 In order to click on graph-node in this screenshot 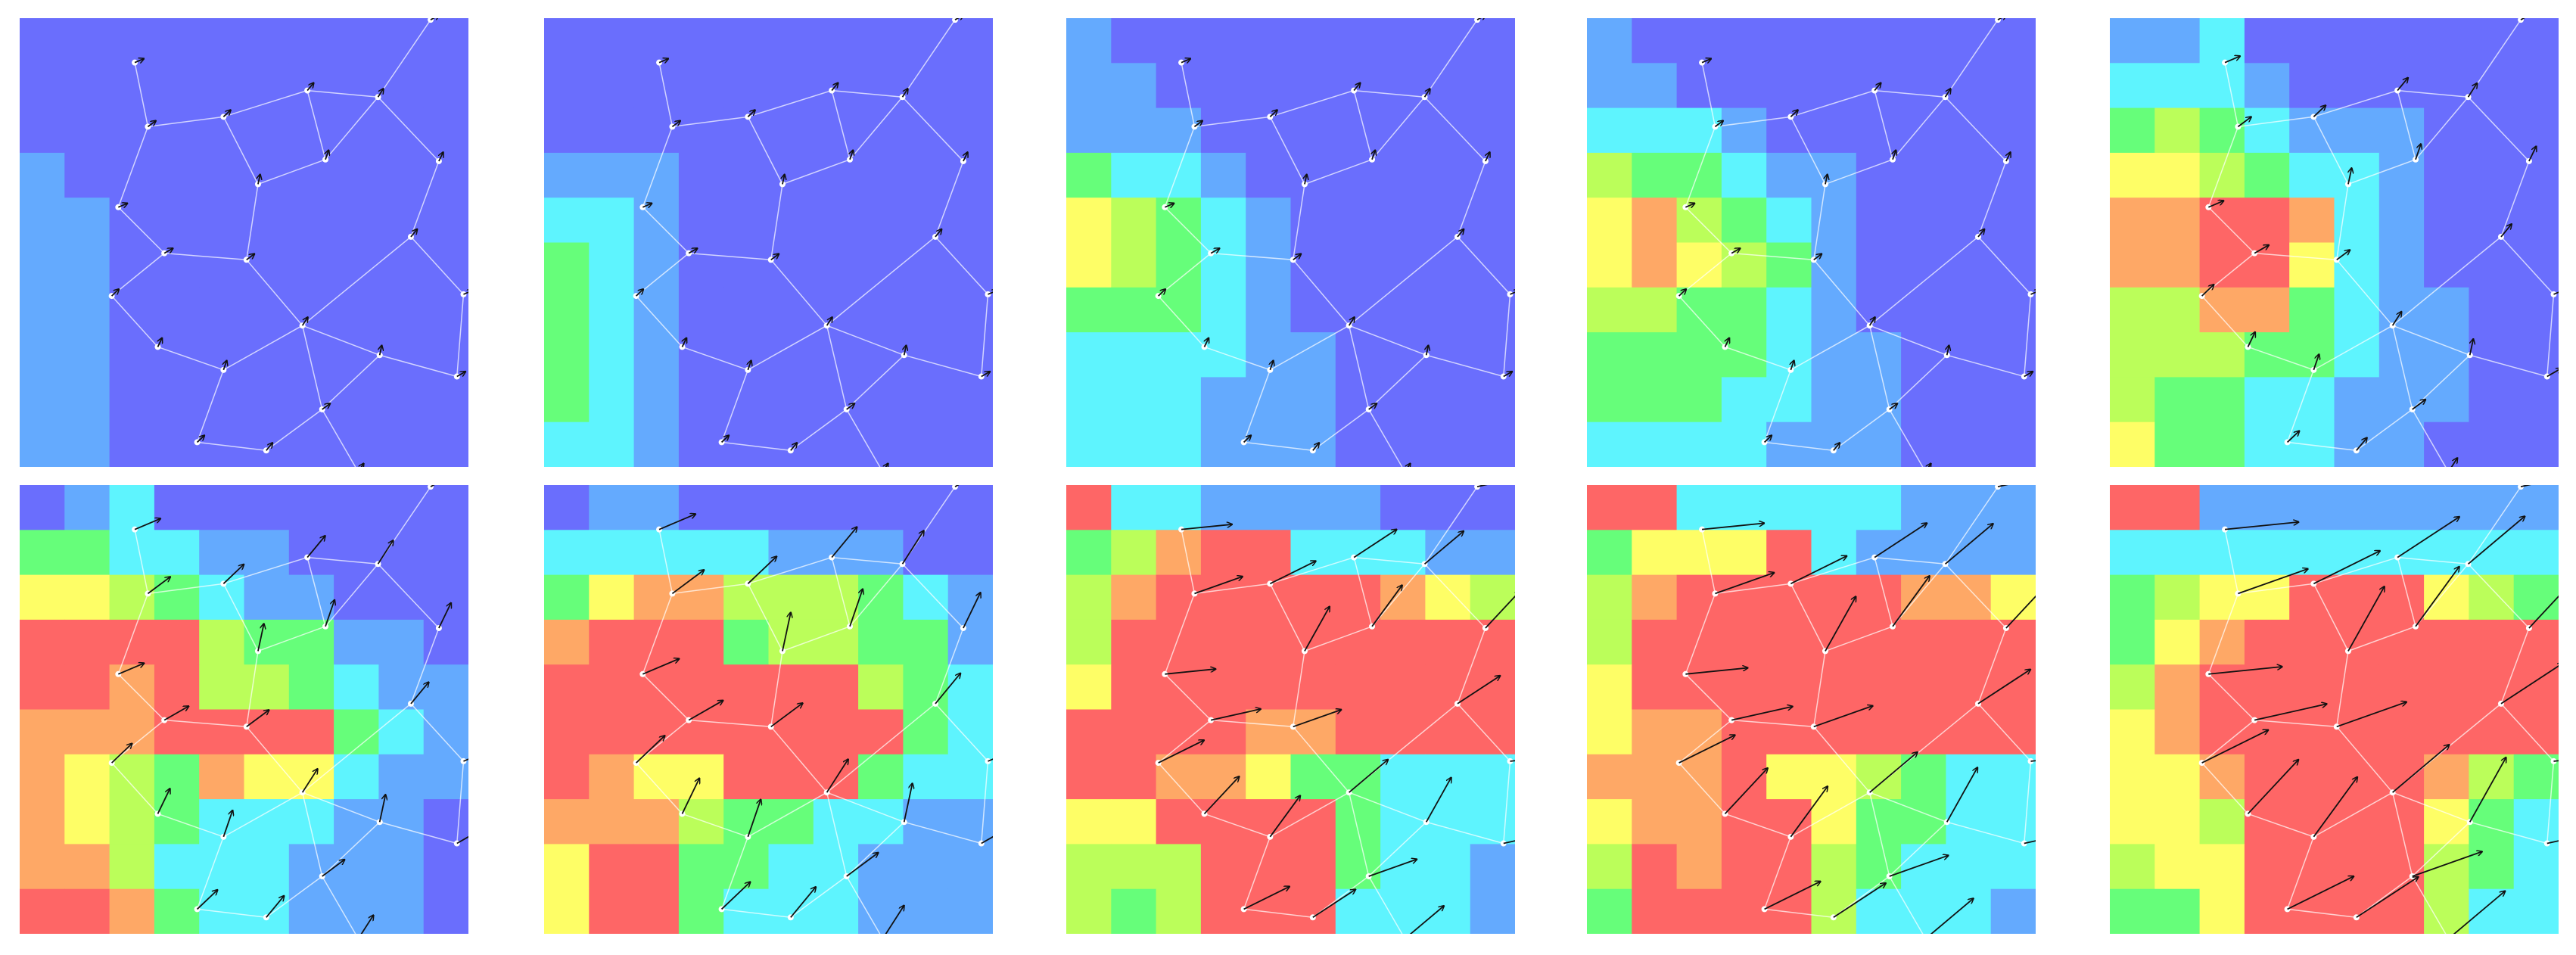, I will do `click(2313, 583)`.